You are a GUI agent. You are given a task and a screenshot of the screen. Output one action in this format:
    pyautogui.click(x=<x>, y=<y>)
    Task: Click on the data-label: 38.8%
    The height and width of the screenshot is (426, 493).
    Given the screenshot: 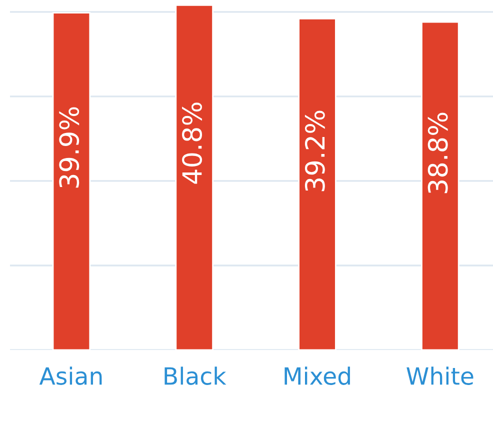 What is the action you would take?
    pyautogui.click(x=438, y=153)
    